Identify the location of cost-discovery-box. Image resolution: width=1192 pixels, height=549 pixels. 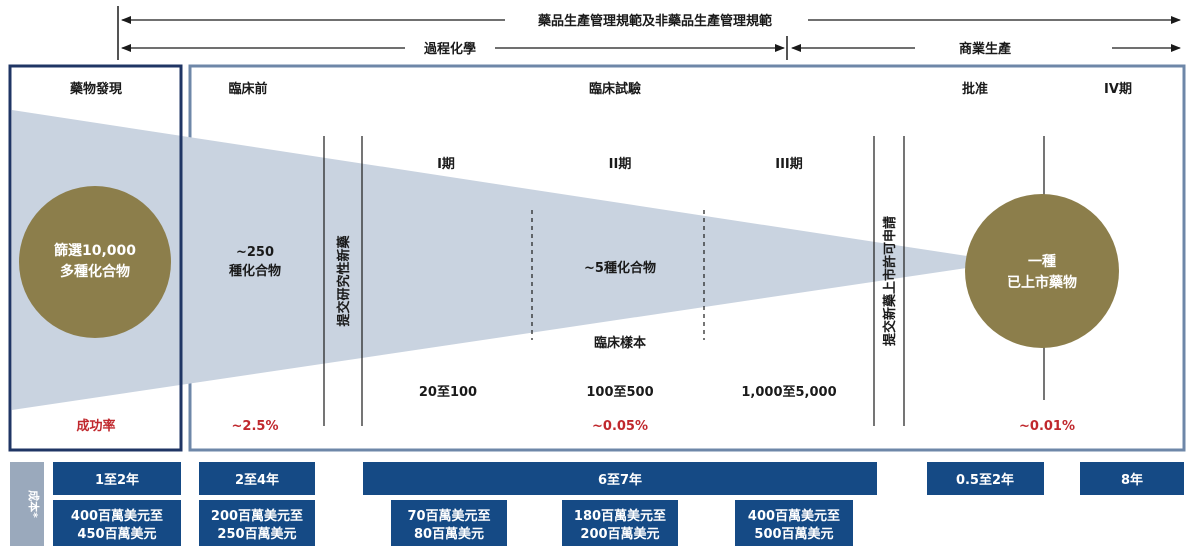
(117, 523).